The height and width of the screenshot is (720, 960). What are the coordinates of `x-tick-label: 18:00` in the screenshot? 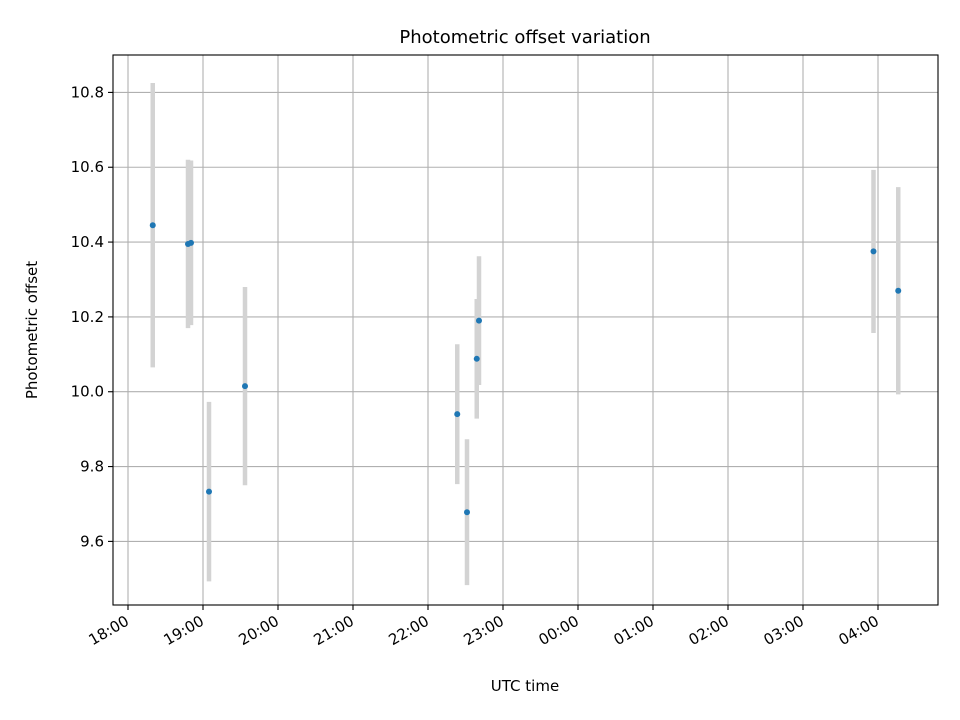 It's located at (109, 630).